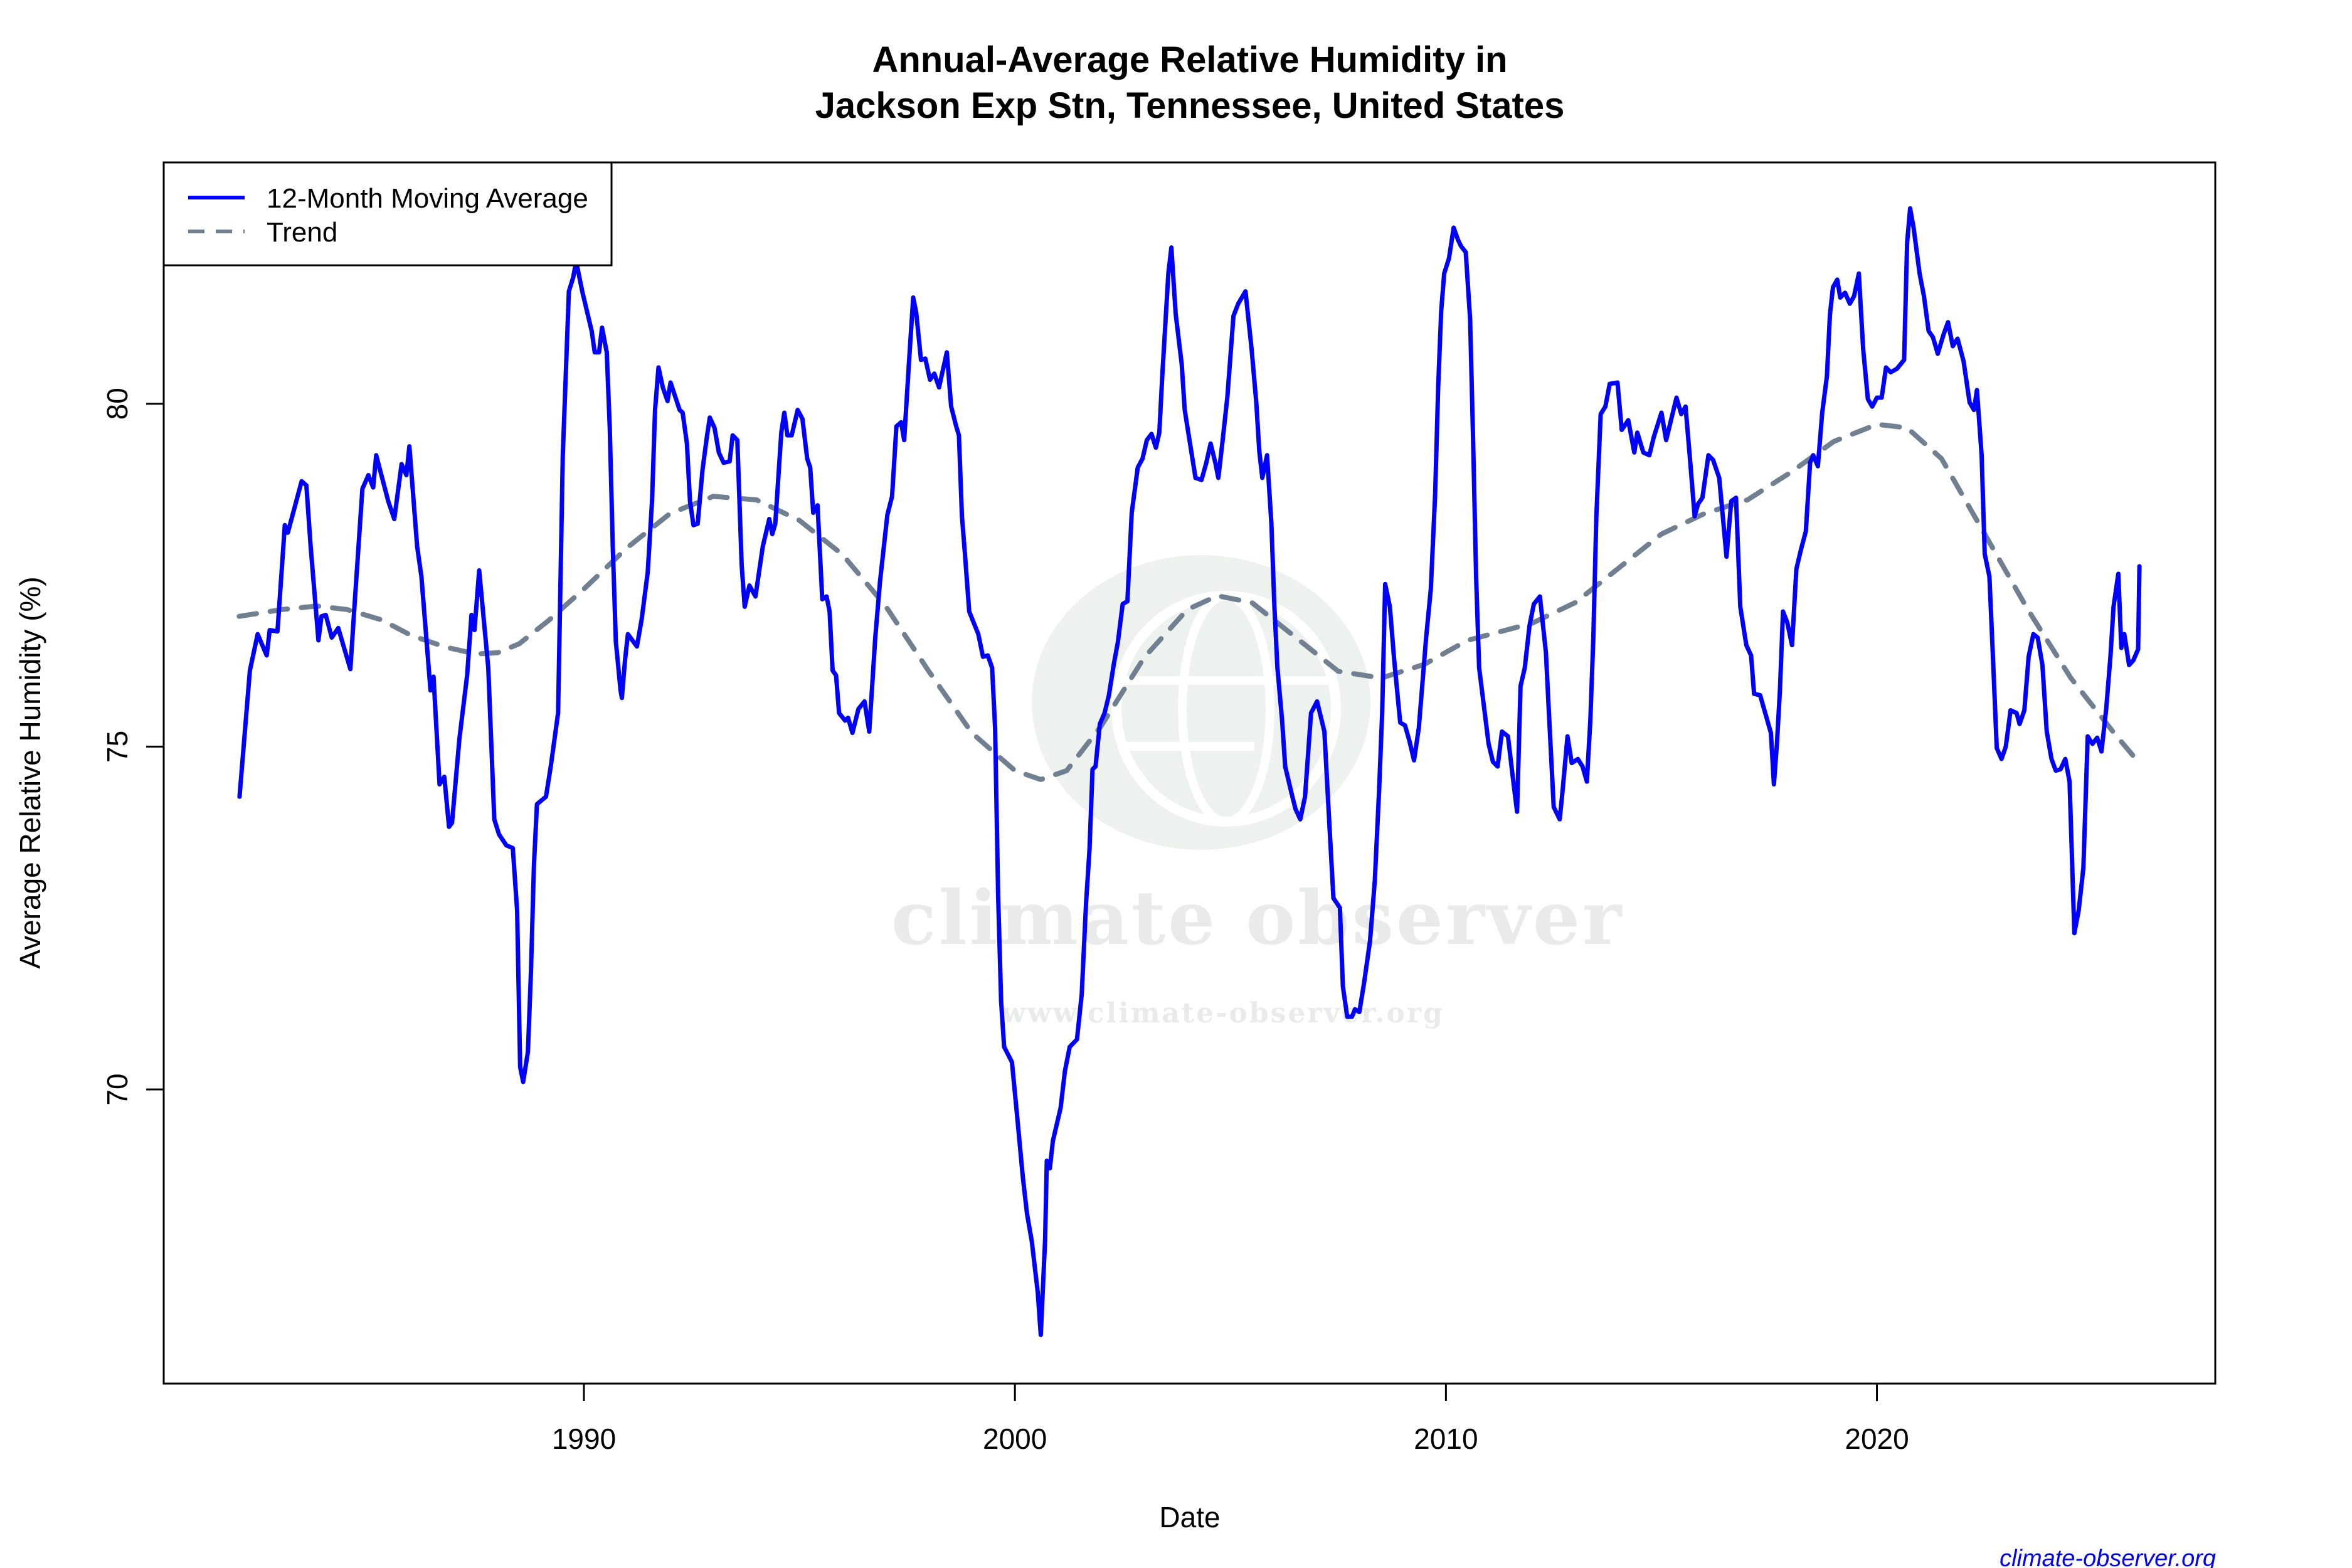 The image size is (2352, 1568). What do you see at coordinates (118, 747) in the screenshot?
I see `y-tick-label: 75` at bounding box center [118, 747].